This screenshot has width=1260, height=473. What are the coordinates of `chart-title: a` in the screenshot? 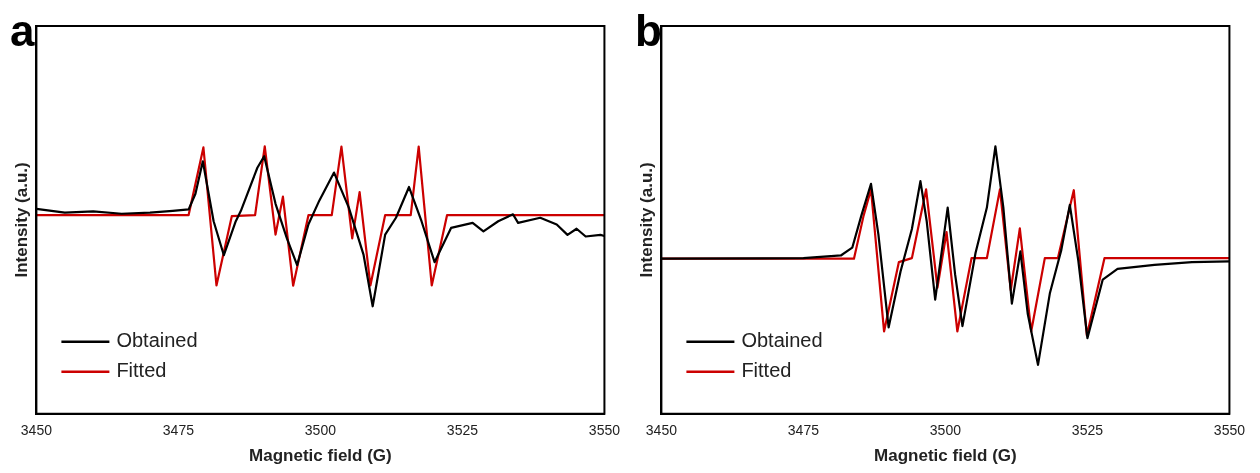 It's located at (22, 31).